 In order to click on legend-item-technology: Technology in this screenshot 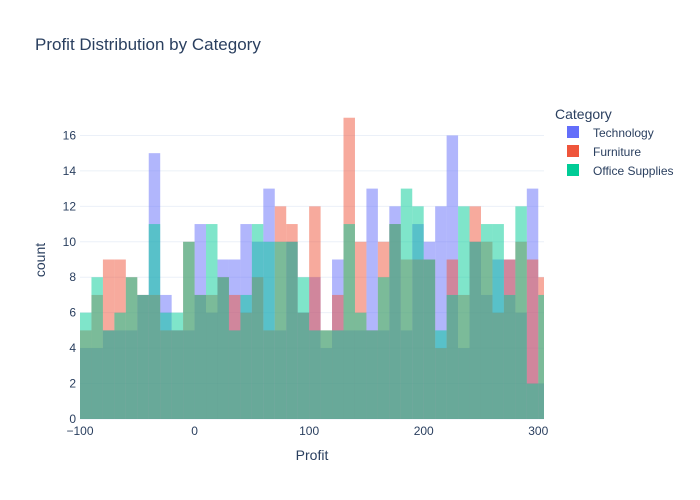, I will do `click(610, 133)`.